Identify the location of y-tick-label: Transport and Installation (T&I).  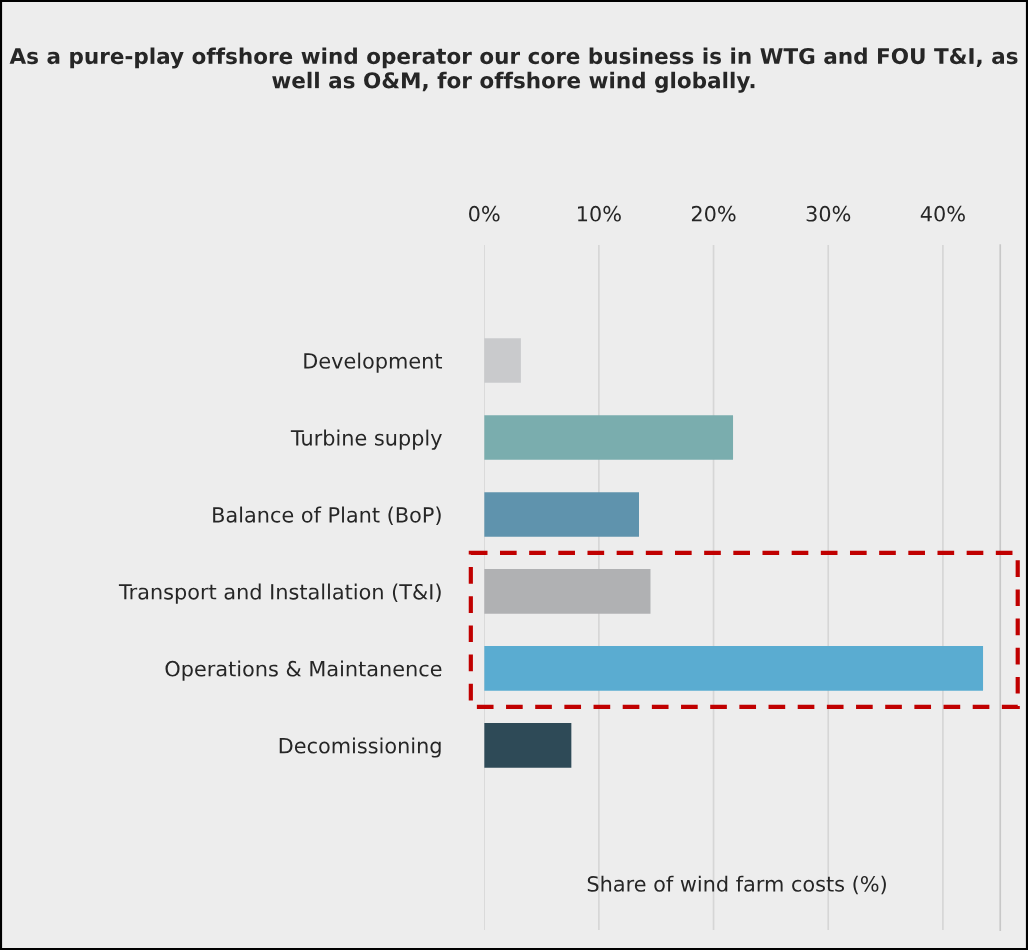
(279, 593).